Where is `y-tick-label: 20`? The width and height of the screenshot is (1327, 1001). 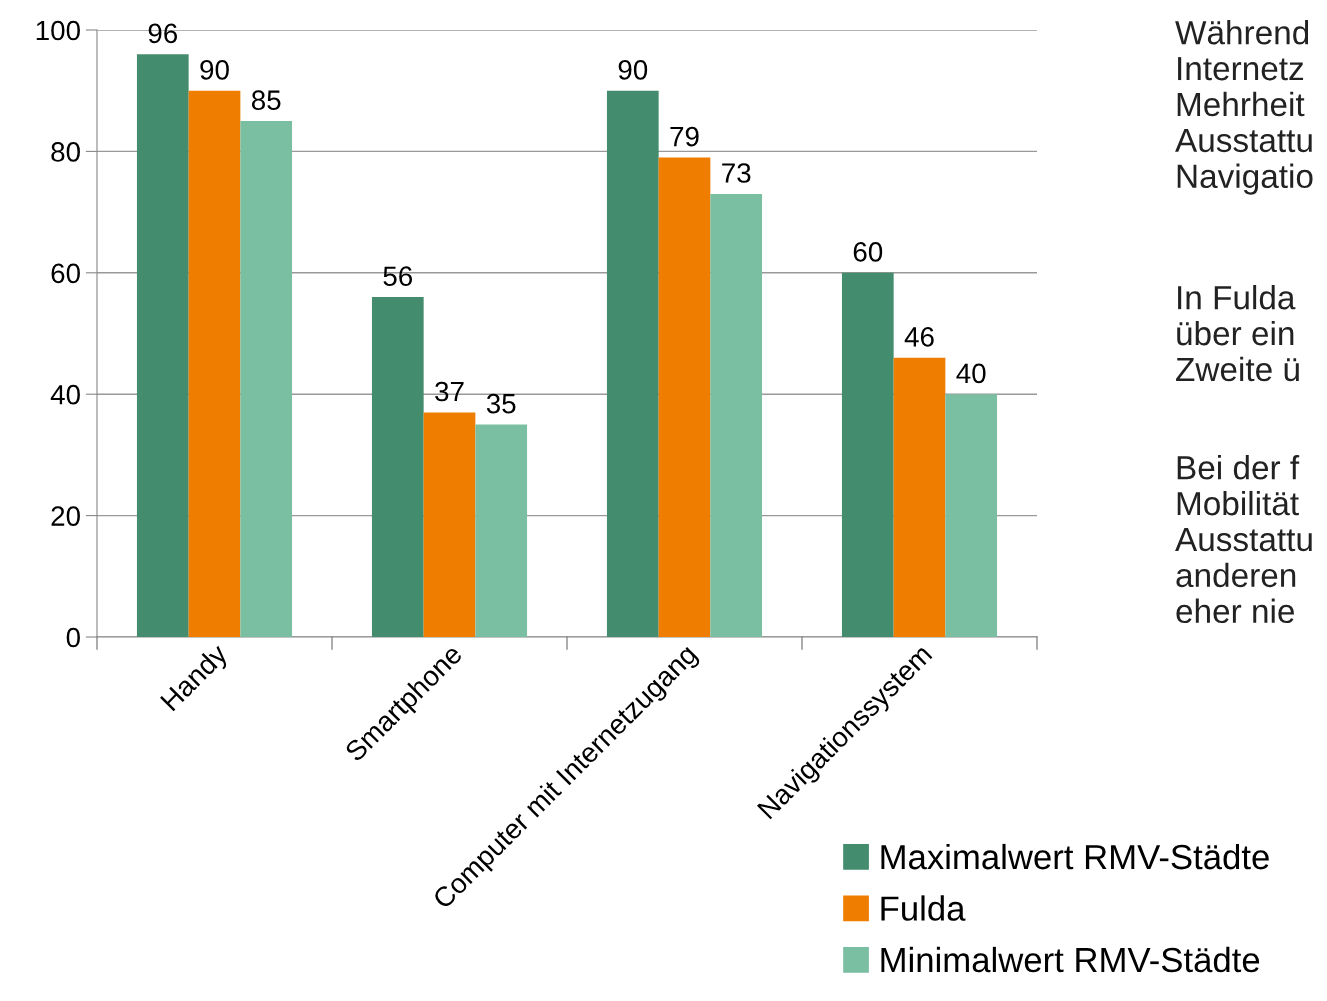
y-tick-label: 20 is located at coordinates (65, 516).